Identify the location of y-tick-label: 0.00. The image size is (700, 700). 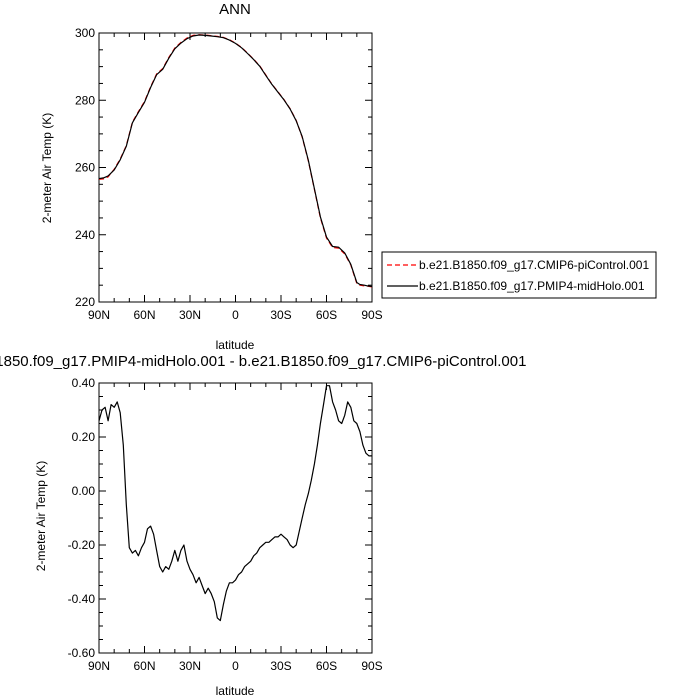
(84, 491).